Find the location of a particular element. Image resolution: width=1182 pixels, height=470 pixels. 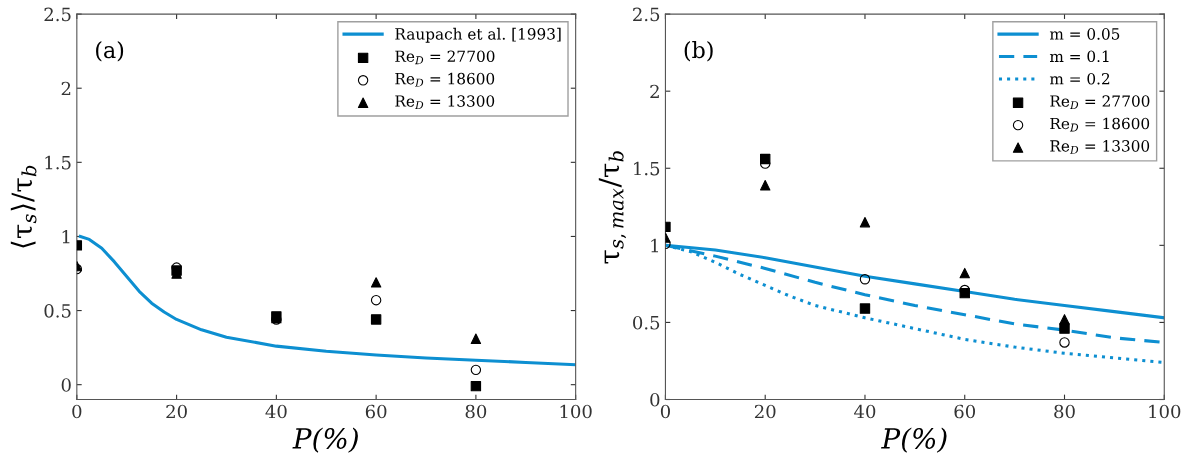

legend-label: m = 0.05 is located at coordinates (1084, 34).